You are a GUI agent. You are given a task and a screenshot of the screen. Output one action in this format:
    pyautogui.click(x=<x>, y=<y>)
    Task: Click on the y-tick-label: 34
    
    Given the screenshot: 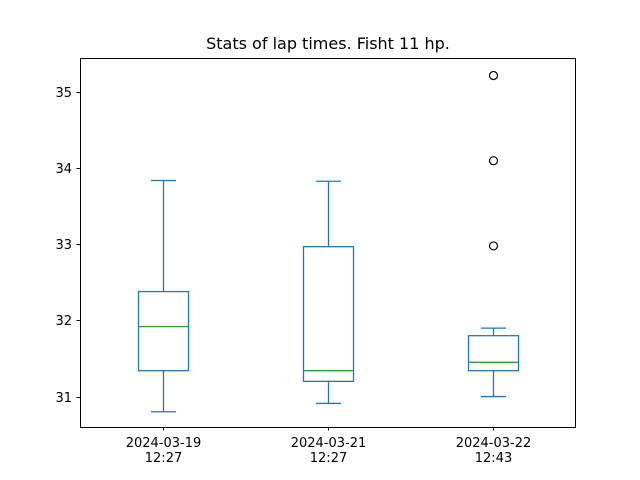 What is the action you would take?
    pyautogui.click(x=63, y=169)
    